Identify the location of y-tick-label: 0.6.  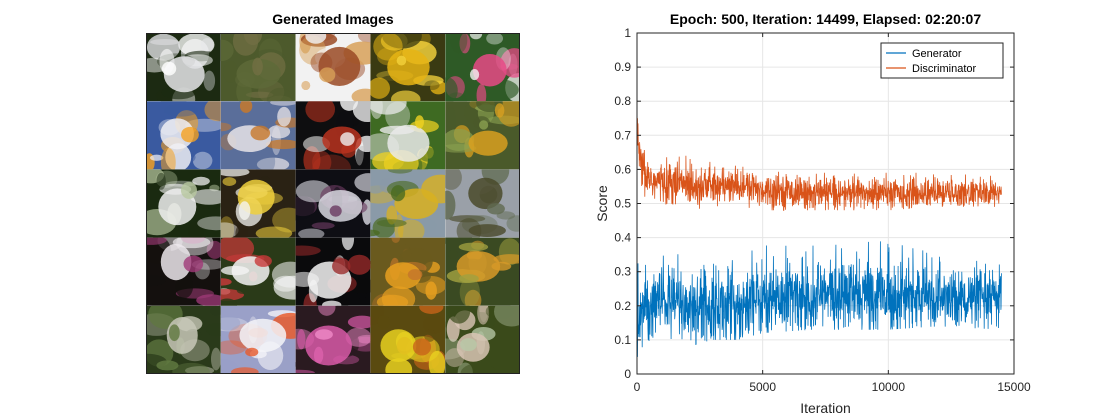
(622, 169).